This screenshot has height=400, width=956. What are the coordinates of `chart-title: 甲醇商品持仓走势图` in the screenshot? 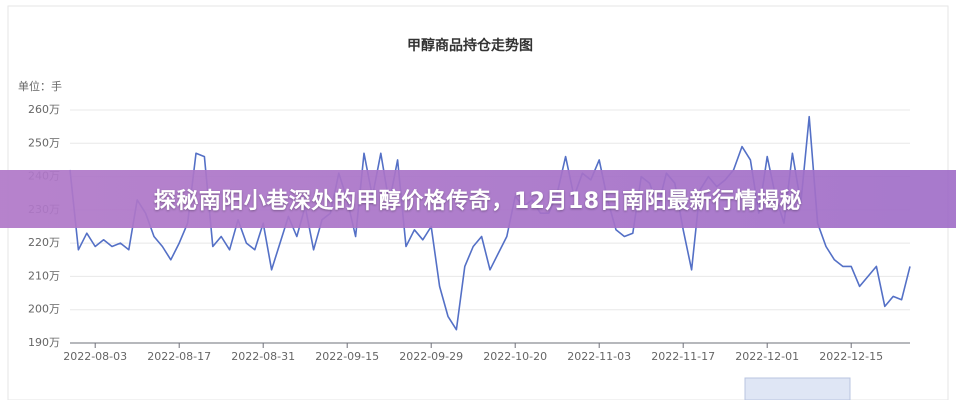 It's located at (470, 45).